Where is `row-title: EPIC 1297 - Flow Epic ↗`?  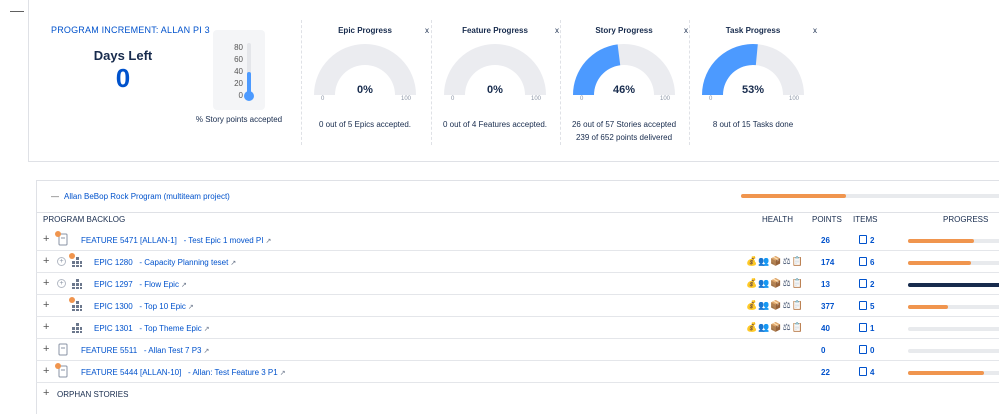
row-title: EPIC 1297 - Flow Epic ↗ is located at coordinates (140, 284).